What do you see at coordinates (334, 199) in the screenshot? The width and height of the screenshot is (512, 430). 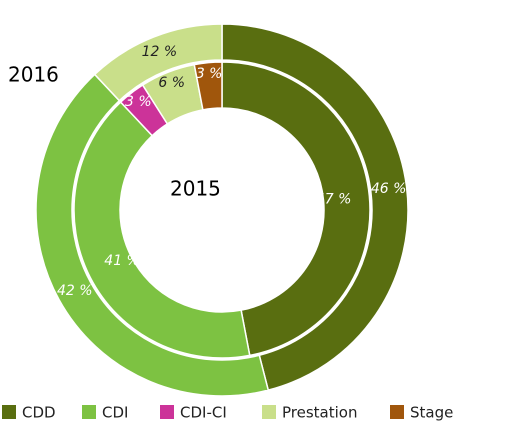 I see `data-label: 47 %` at bounding box center [334, 199].